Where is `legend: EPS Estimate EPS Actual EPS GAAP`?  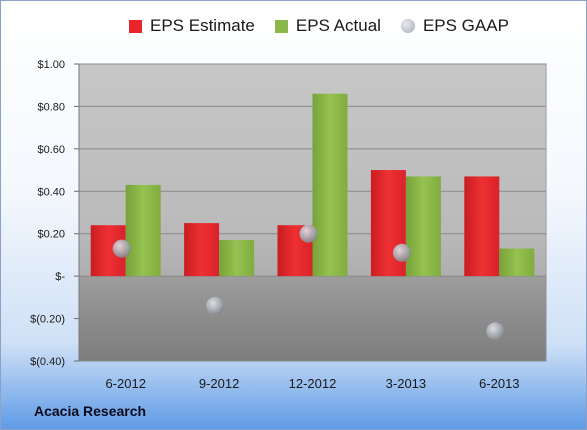 legend: EPS Estimate EPS Actual EPS GAAP is located at coordinates (329, 26).